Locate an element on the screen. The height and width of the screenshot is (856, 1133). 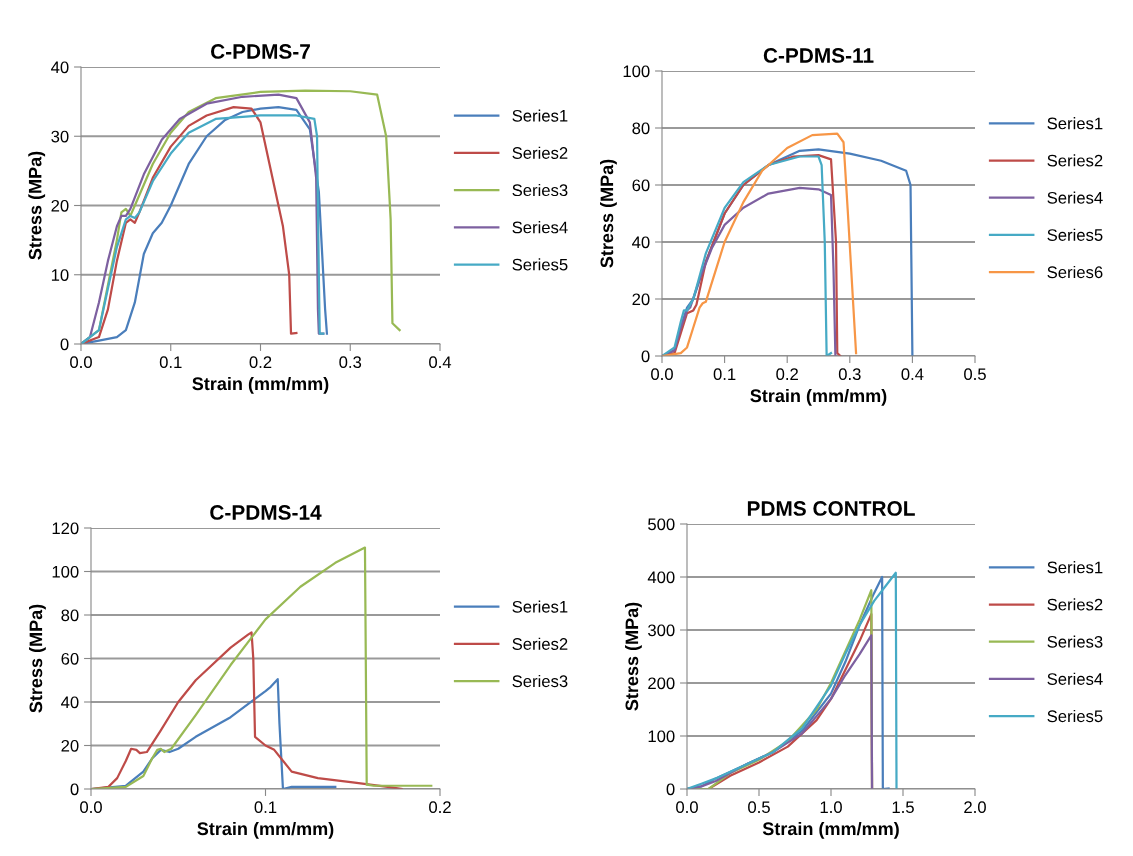
y-tick-label: 120 is located at coordinates (65, 528).